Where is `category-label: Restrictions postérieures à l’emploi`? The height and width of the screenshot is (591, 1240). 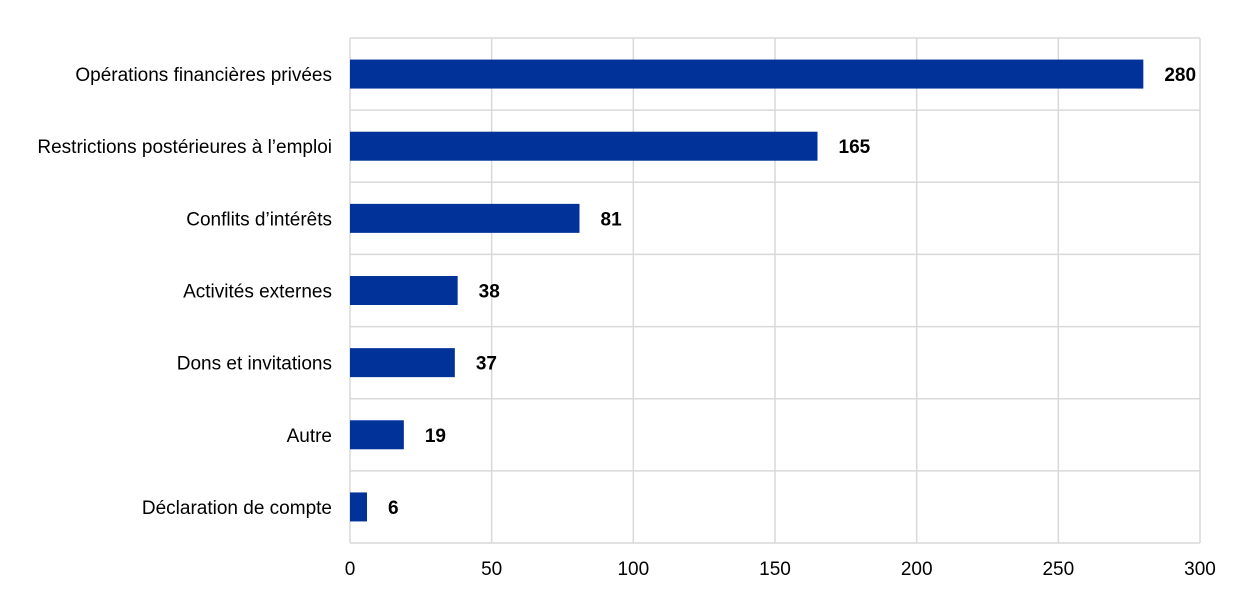
category-label: Restrictions postérieures à l’emploi is located at coordinates (184, 147).